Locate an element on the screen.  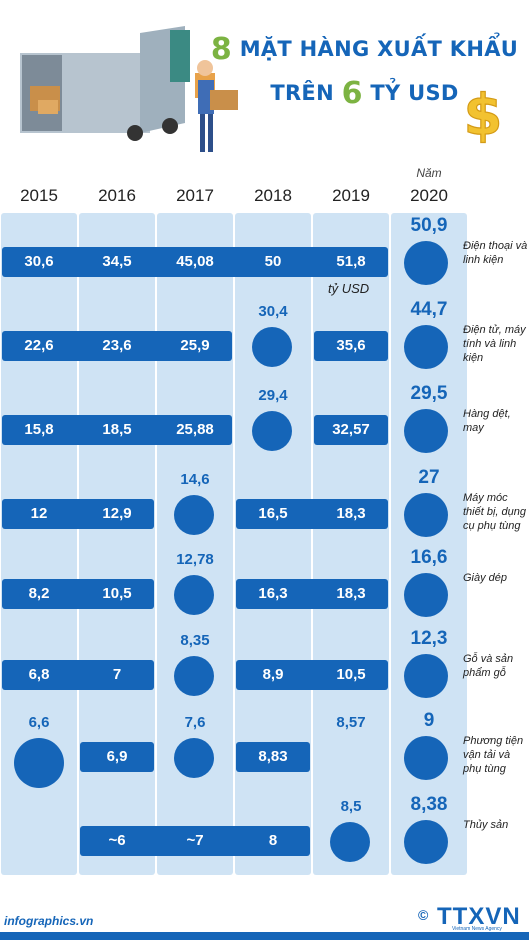
bar-value-label: 16,5 is located at coordinates (273, 513).